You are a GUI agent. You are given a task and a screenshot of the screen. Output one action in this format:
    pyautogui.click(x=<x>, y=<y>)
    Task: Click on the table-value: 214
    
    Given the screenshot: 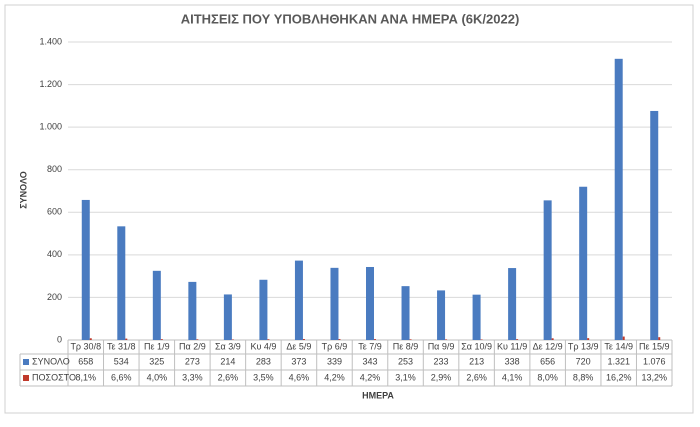 What is the action you would take?
    pyautogui.click(x=227, y=361)
    